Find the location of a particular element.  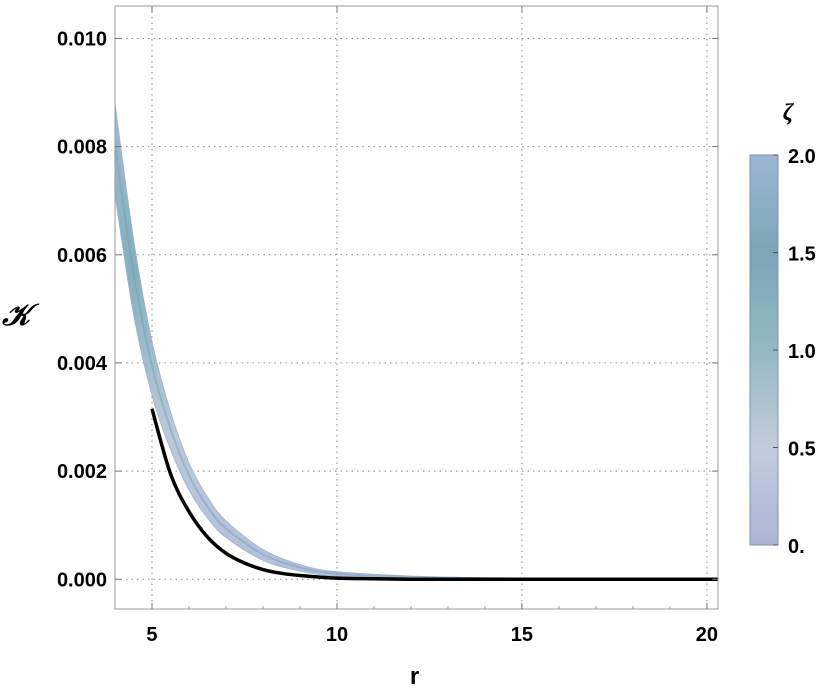

y-tick-label-1: 0.002 is located at coordinates (82, 472).